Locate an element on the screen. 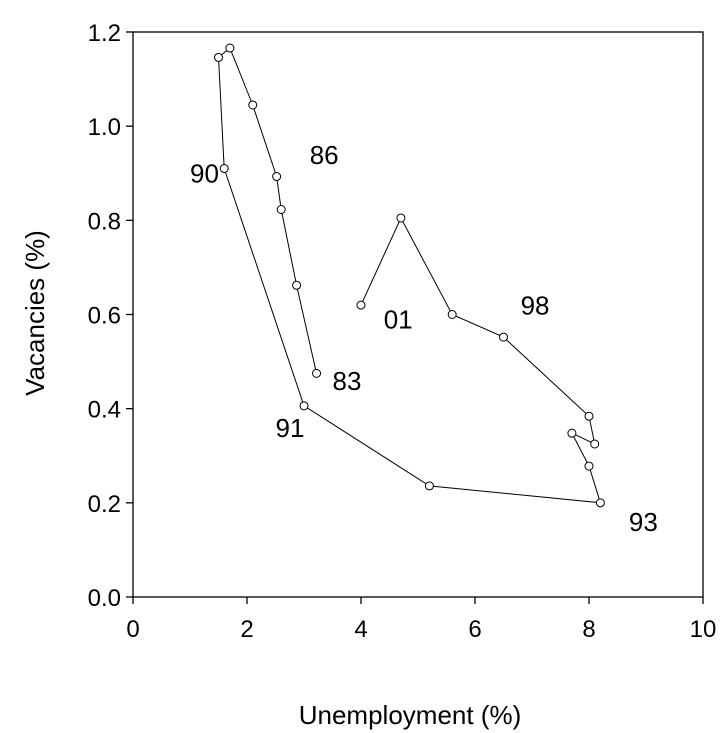 Image resolution: width=721 pixels, height=733 pixels. x-tick-label: 2 is located at coordinates (246, 629).